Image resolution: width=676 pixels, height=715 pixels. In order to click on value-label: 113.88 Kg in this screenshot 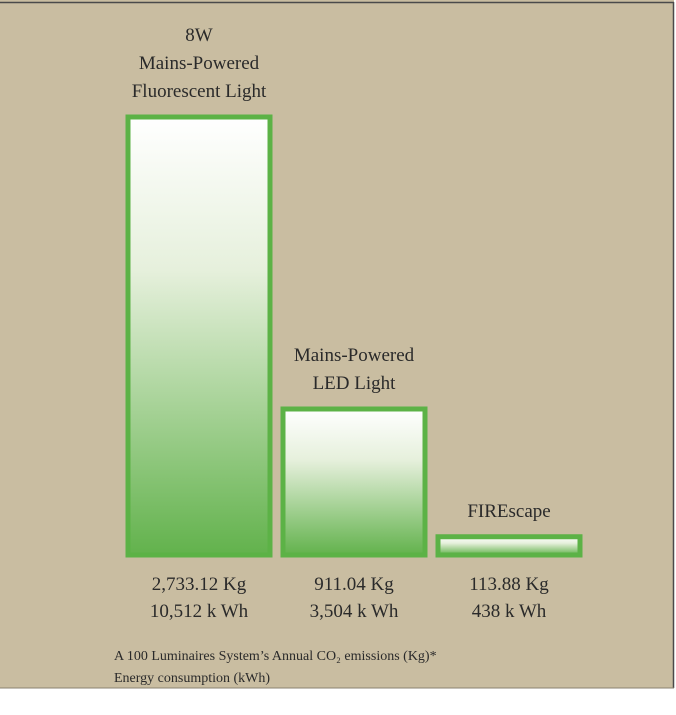, I will do `click(509, 584)`.